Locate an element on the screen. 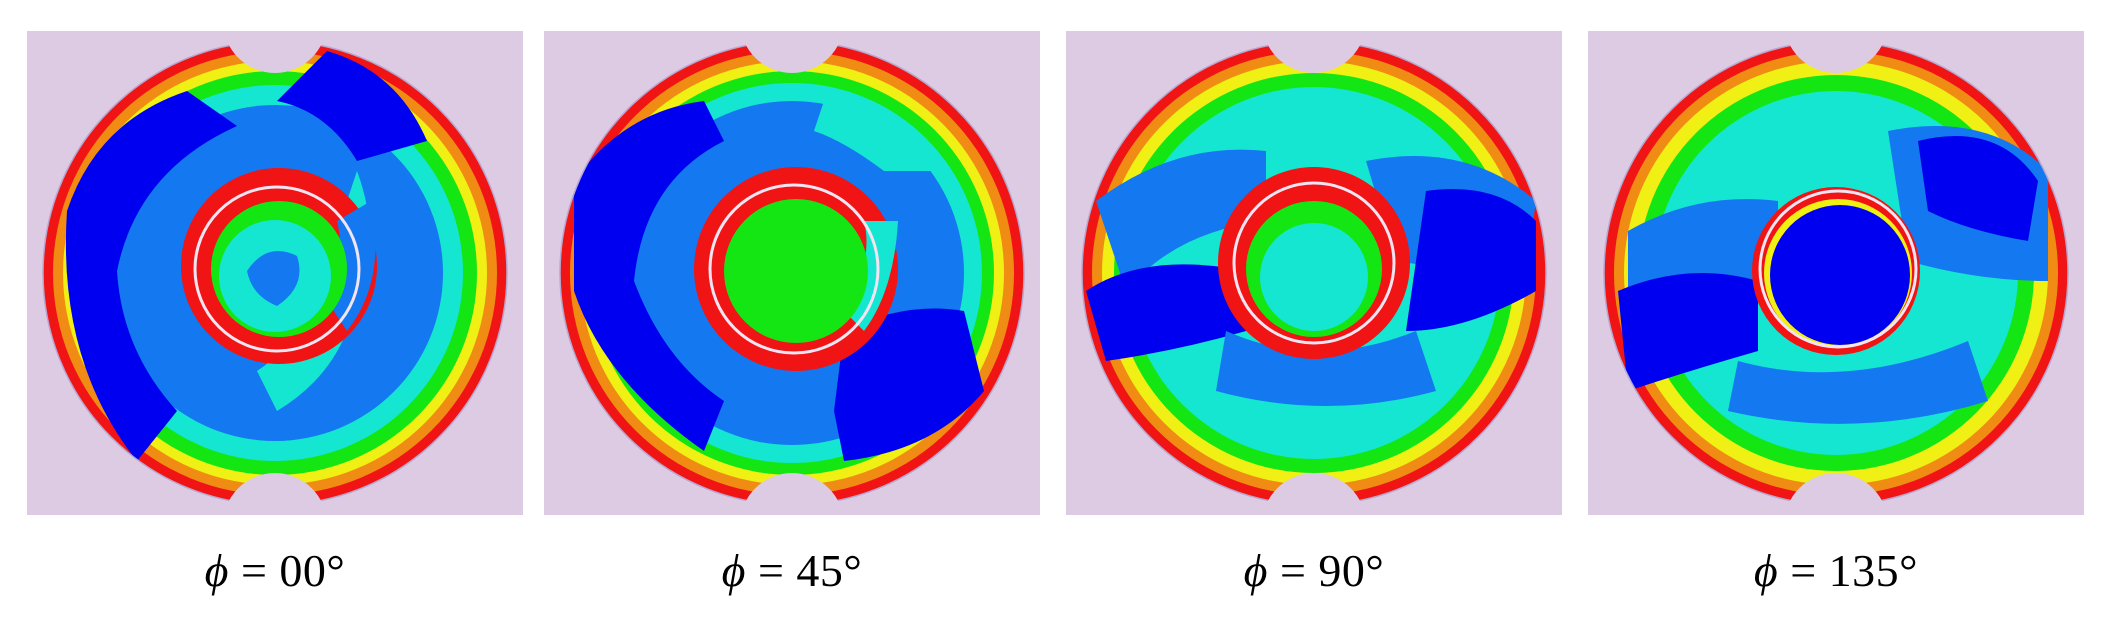  angle-value: = 90° is located at coordinates (1332, 570).